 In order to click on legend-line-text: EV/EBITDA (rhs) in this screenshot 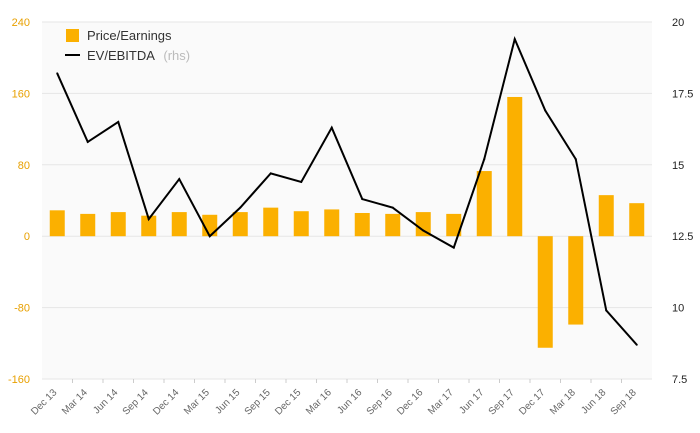, I will do `click(138, 55)`.